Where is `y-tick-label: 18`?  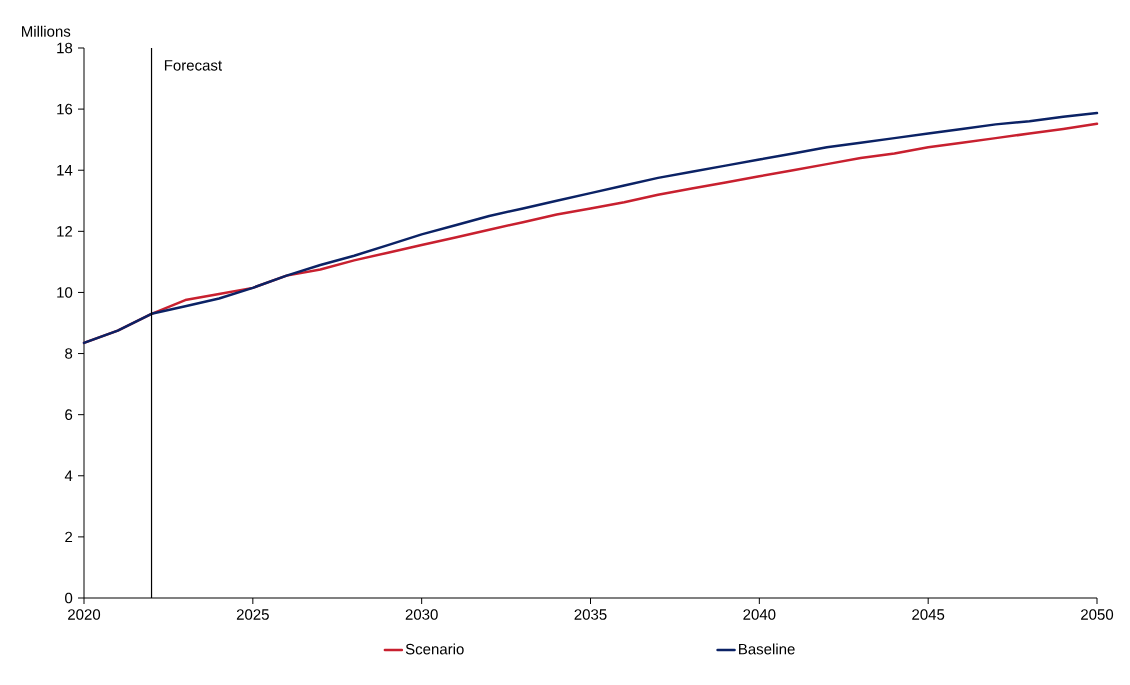
y-tick-label: 18 is located at coordinates (65, 48).